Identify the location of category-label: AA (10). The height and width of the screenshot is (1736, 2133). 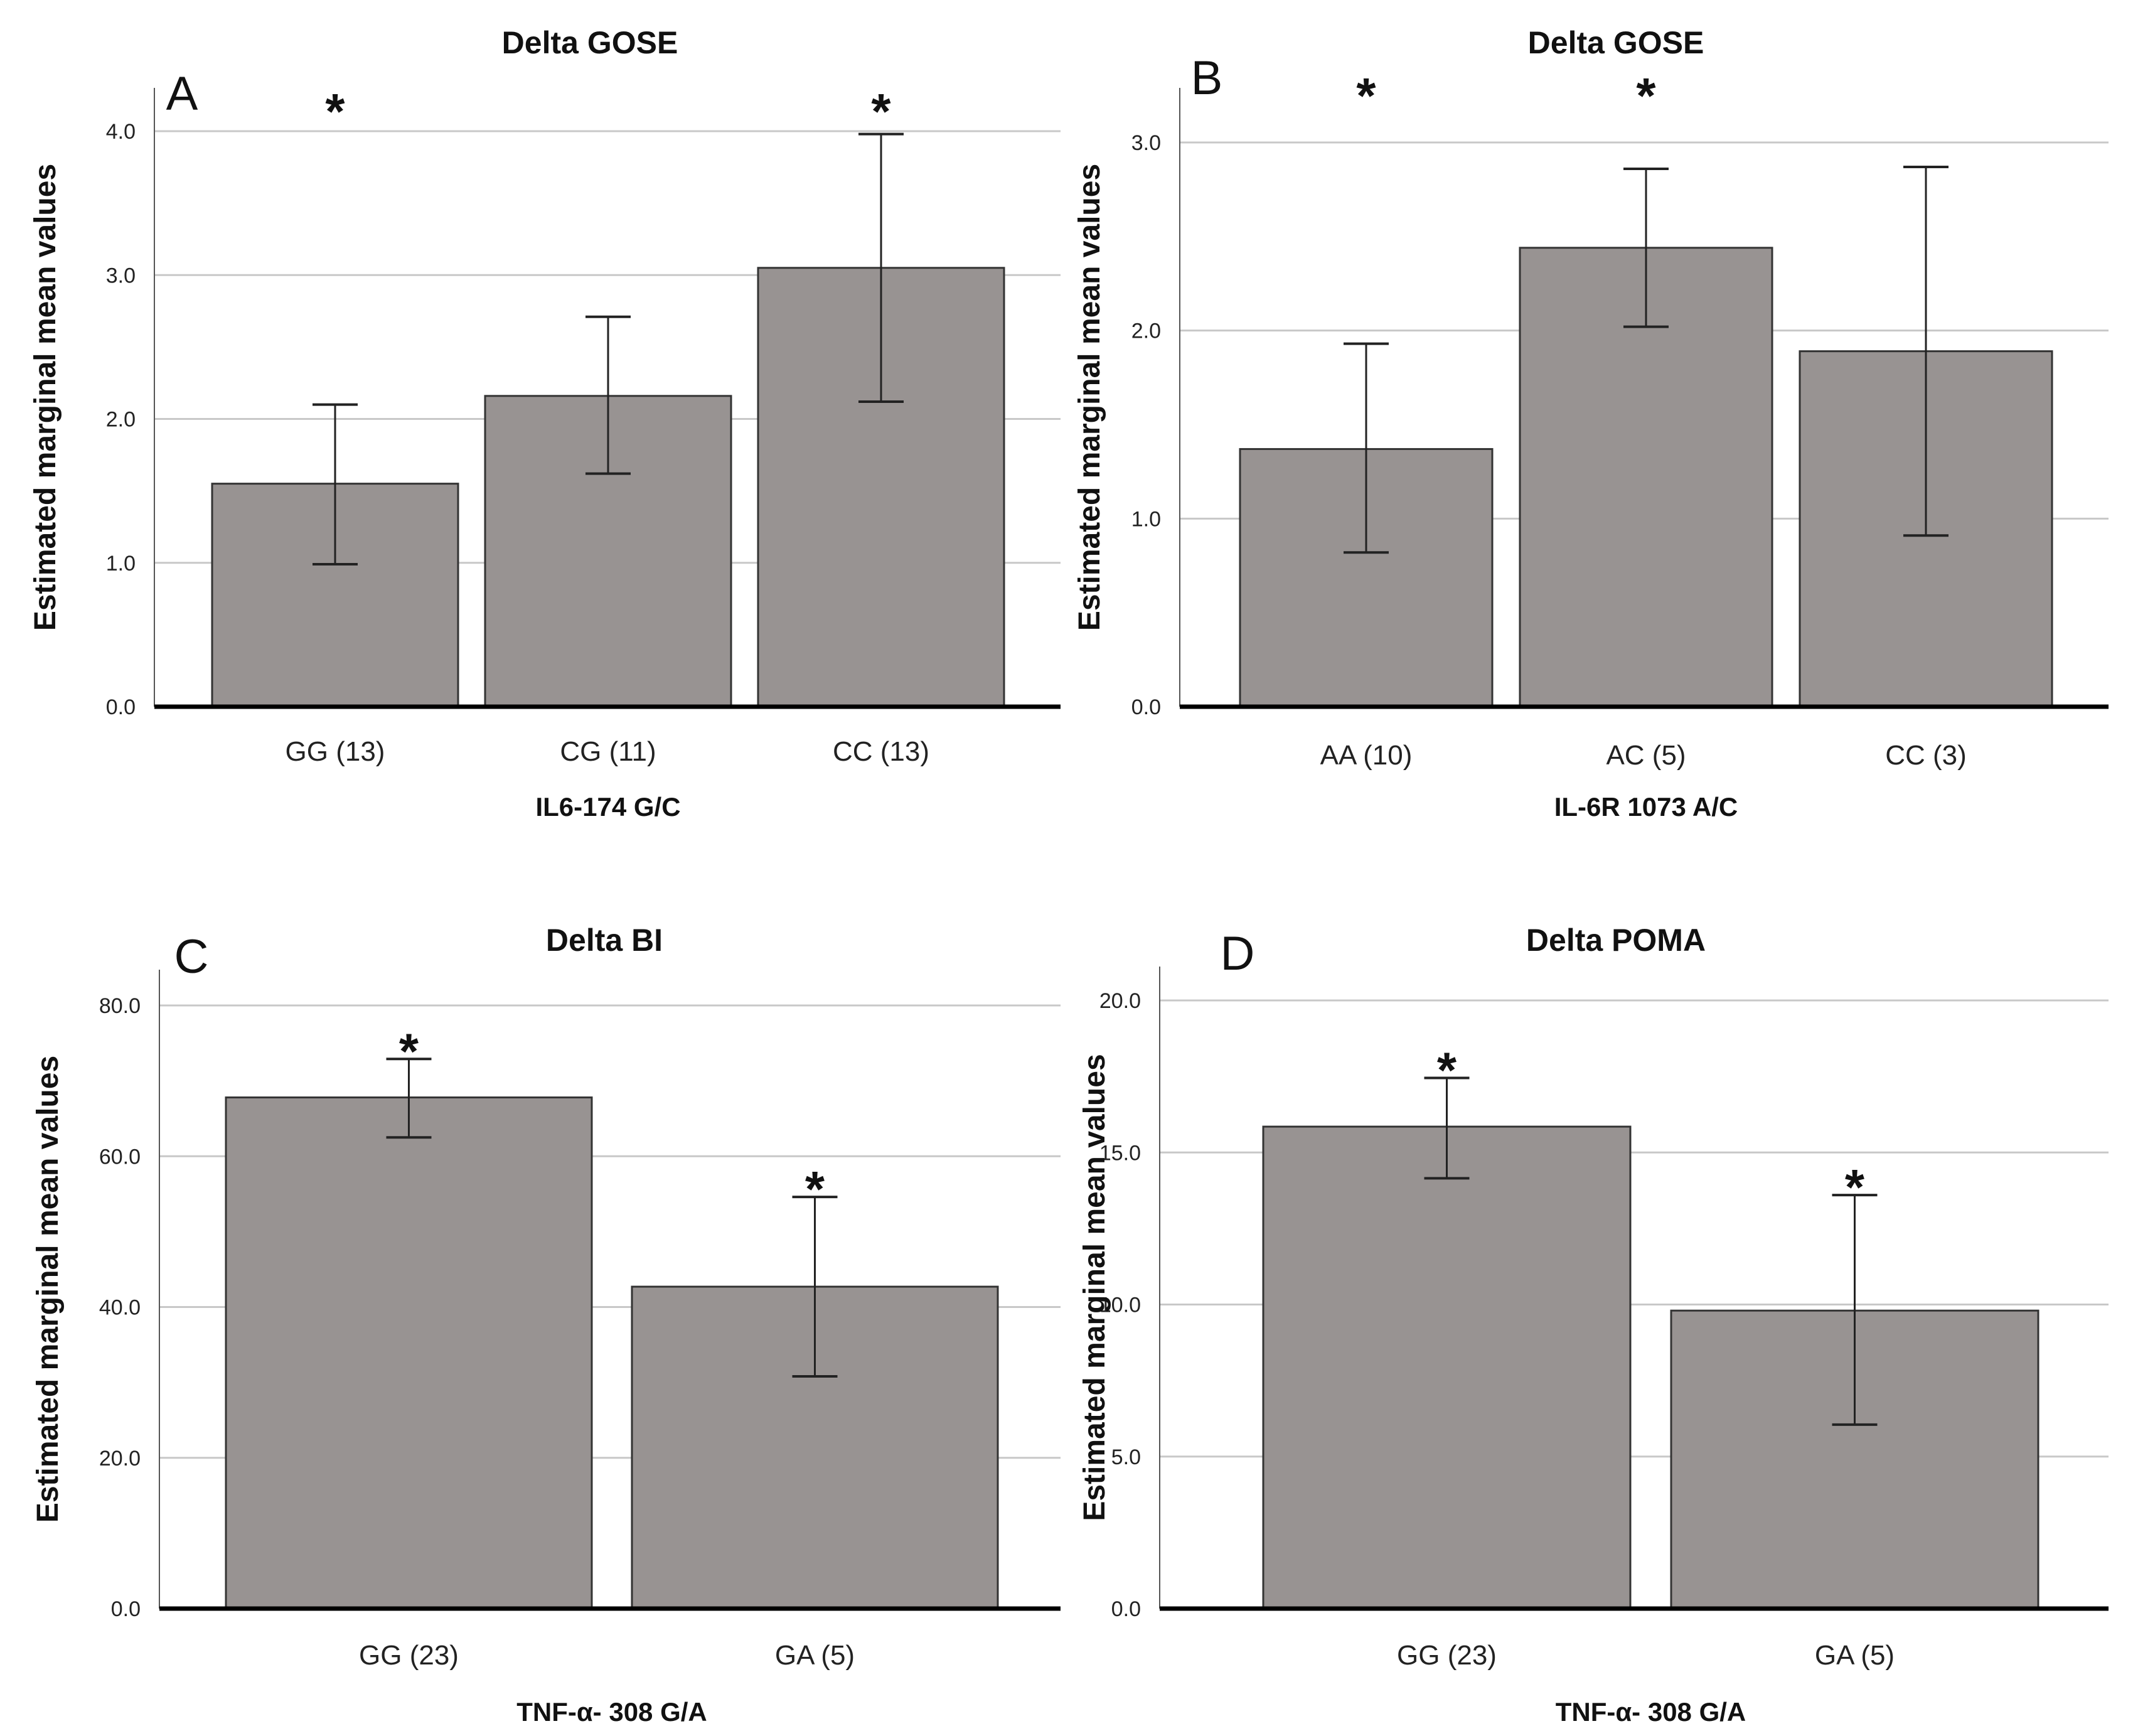
(1366, 755).